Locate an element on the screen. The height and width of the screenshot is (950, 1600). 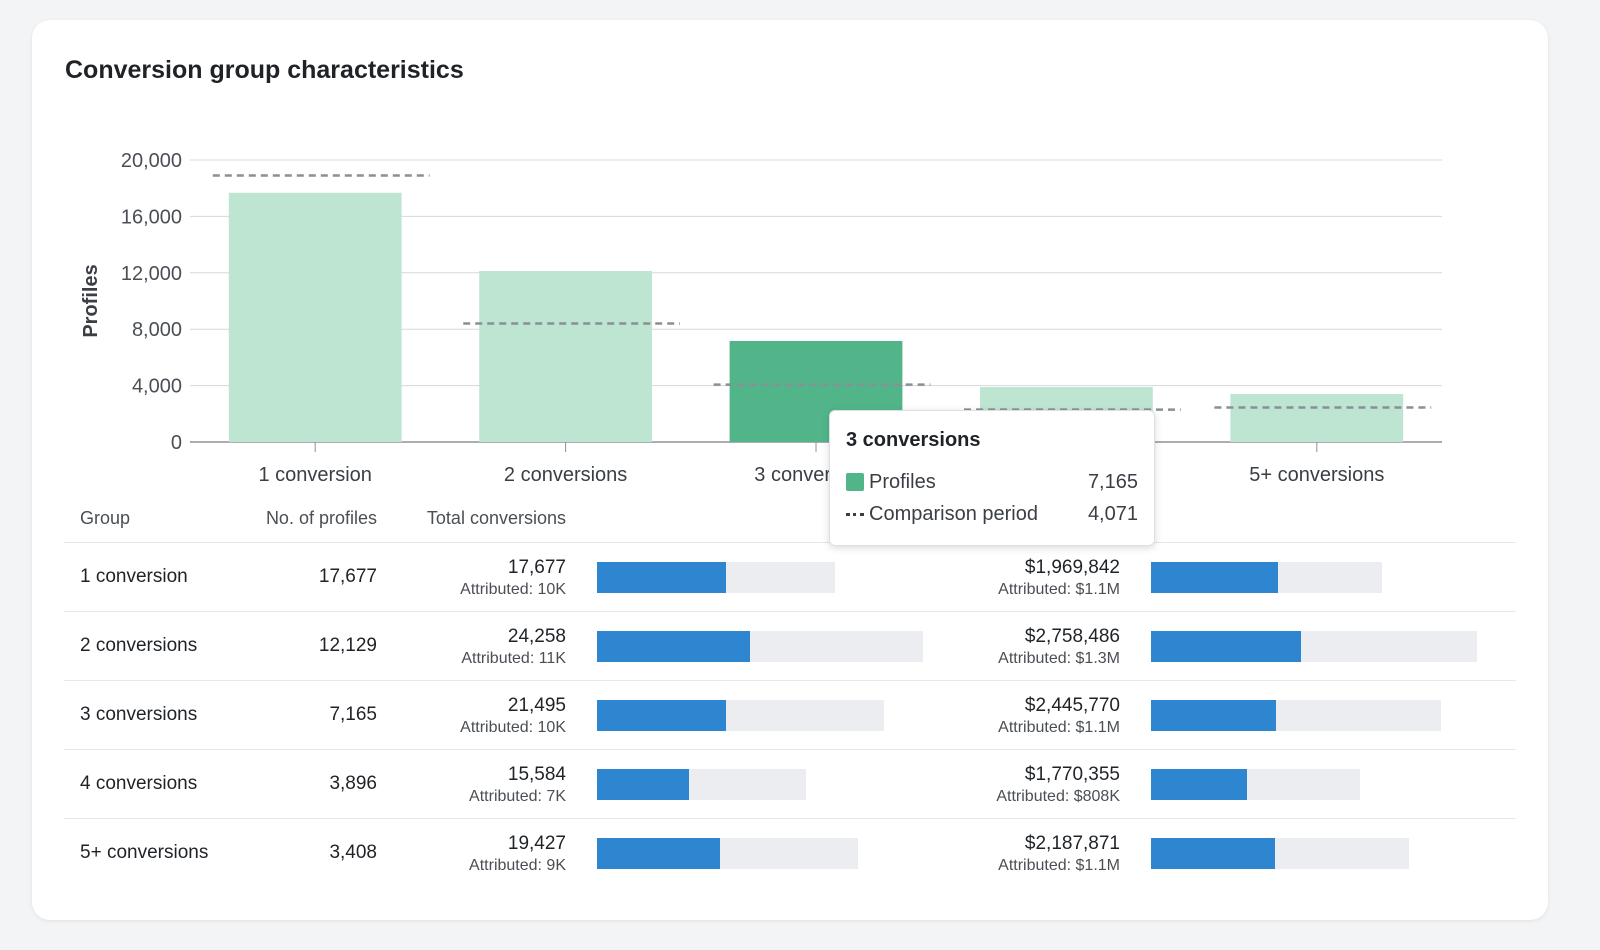
row-profiles: 17,677 is located at coordinates (347, 576).